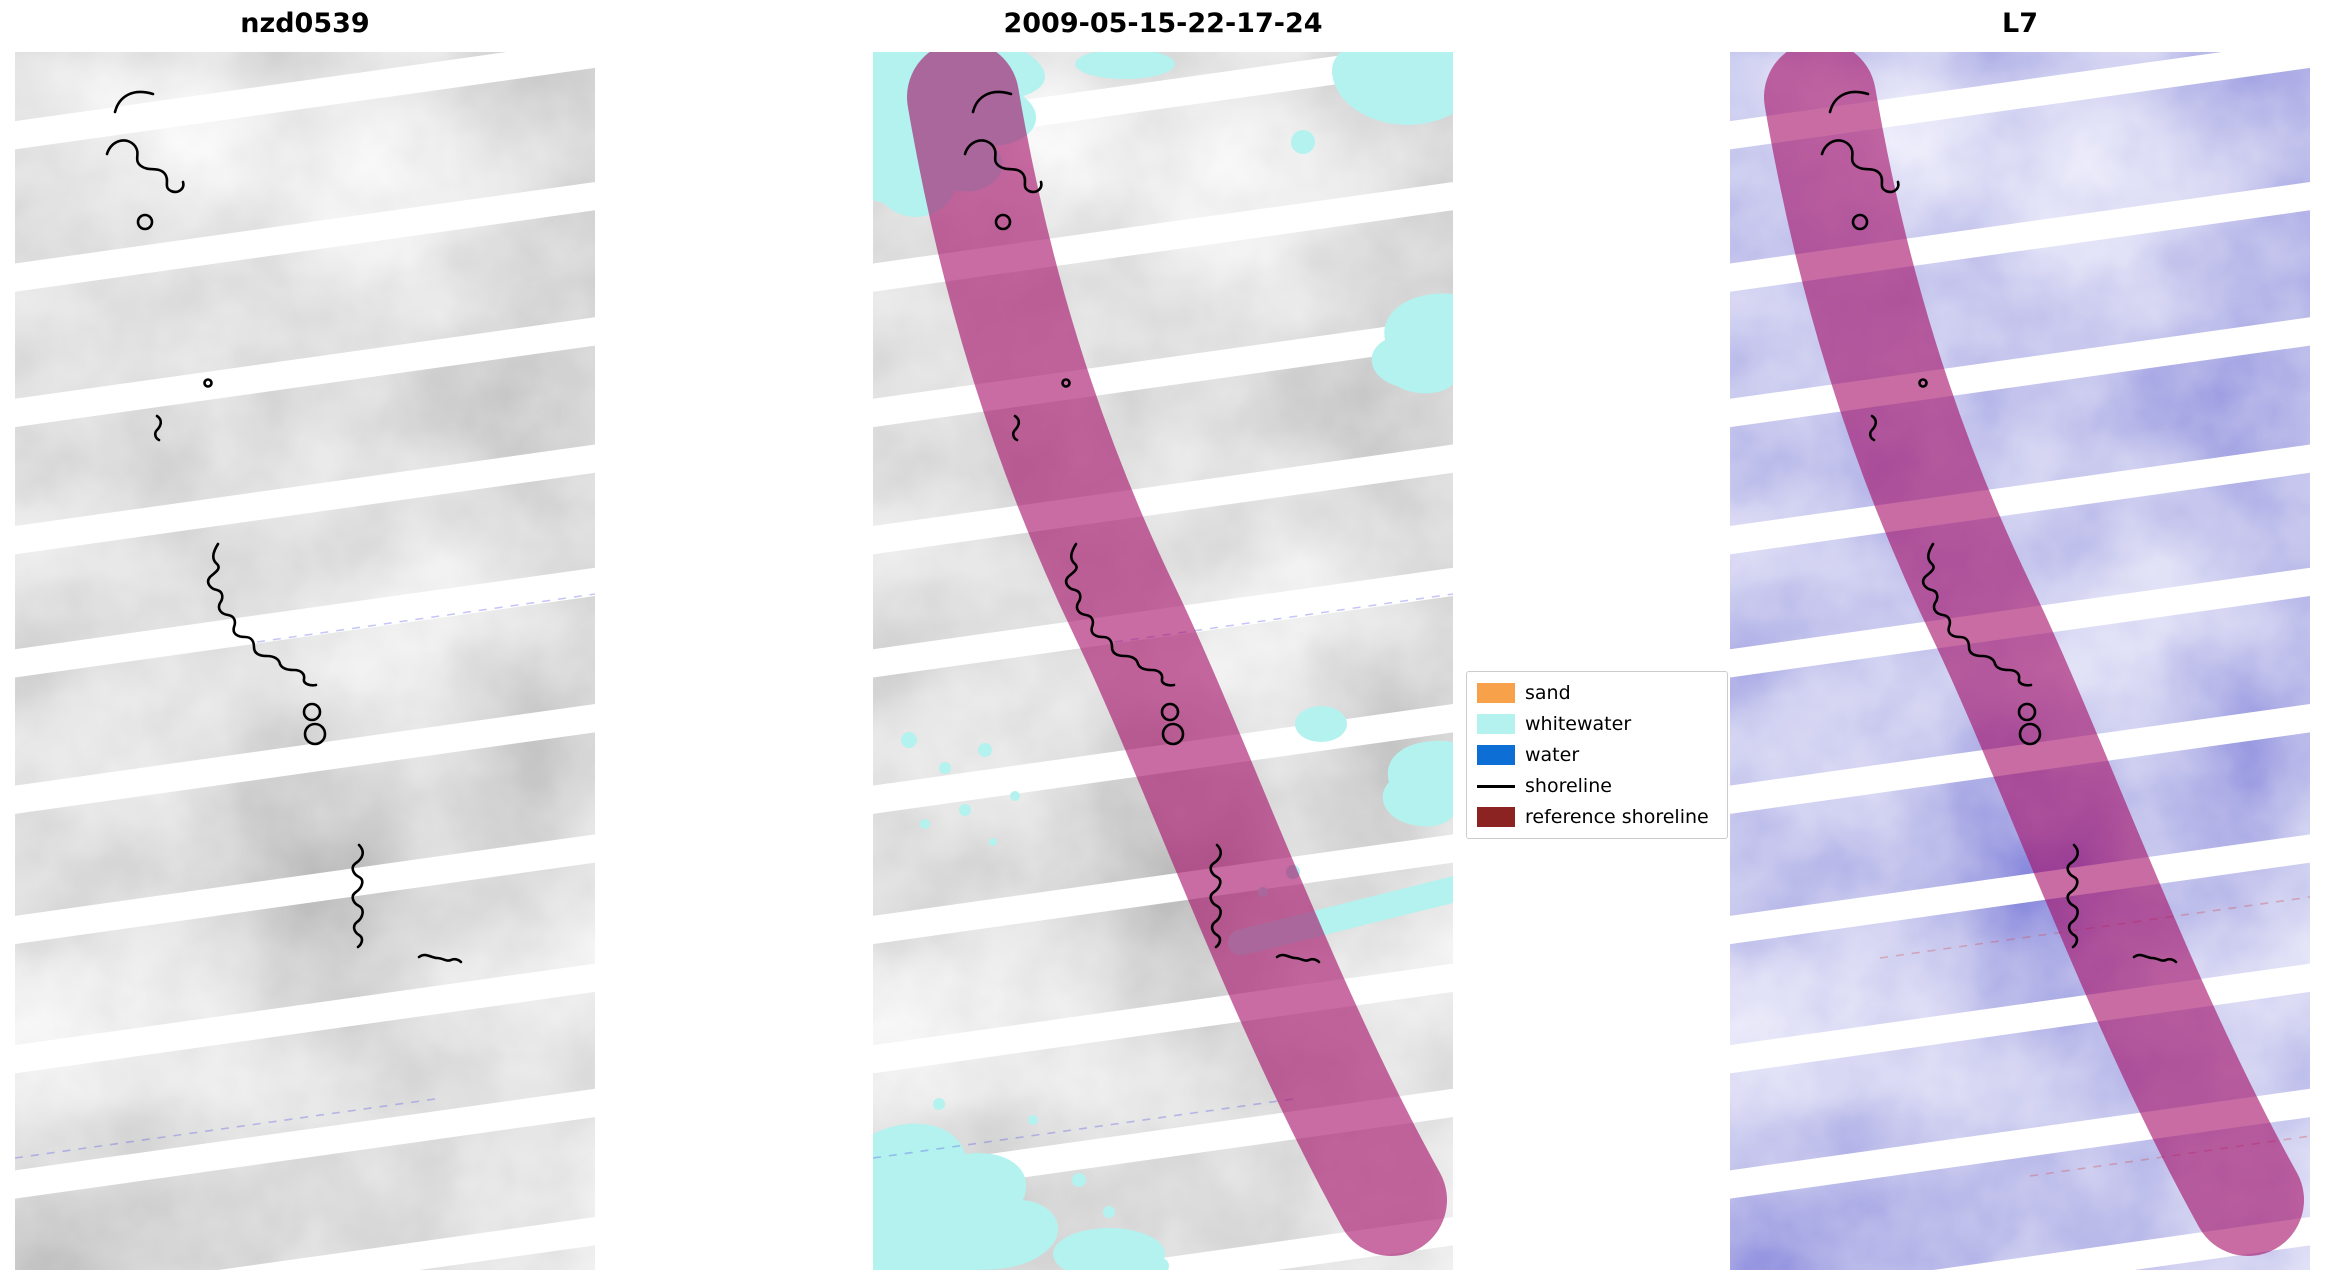 The image size is (2328, 1283). I want to click on panel-title-sensor: L7, so click(2020, 23).